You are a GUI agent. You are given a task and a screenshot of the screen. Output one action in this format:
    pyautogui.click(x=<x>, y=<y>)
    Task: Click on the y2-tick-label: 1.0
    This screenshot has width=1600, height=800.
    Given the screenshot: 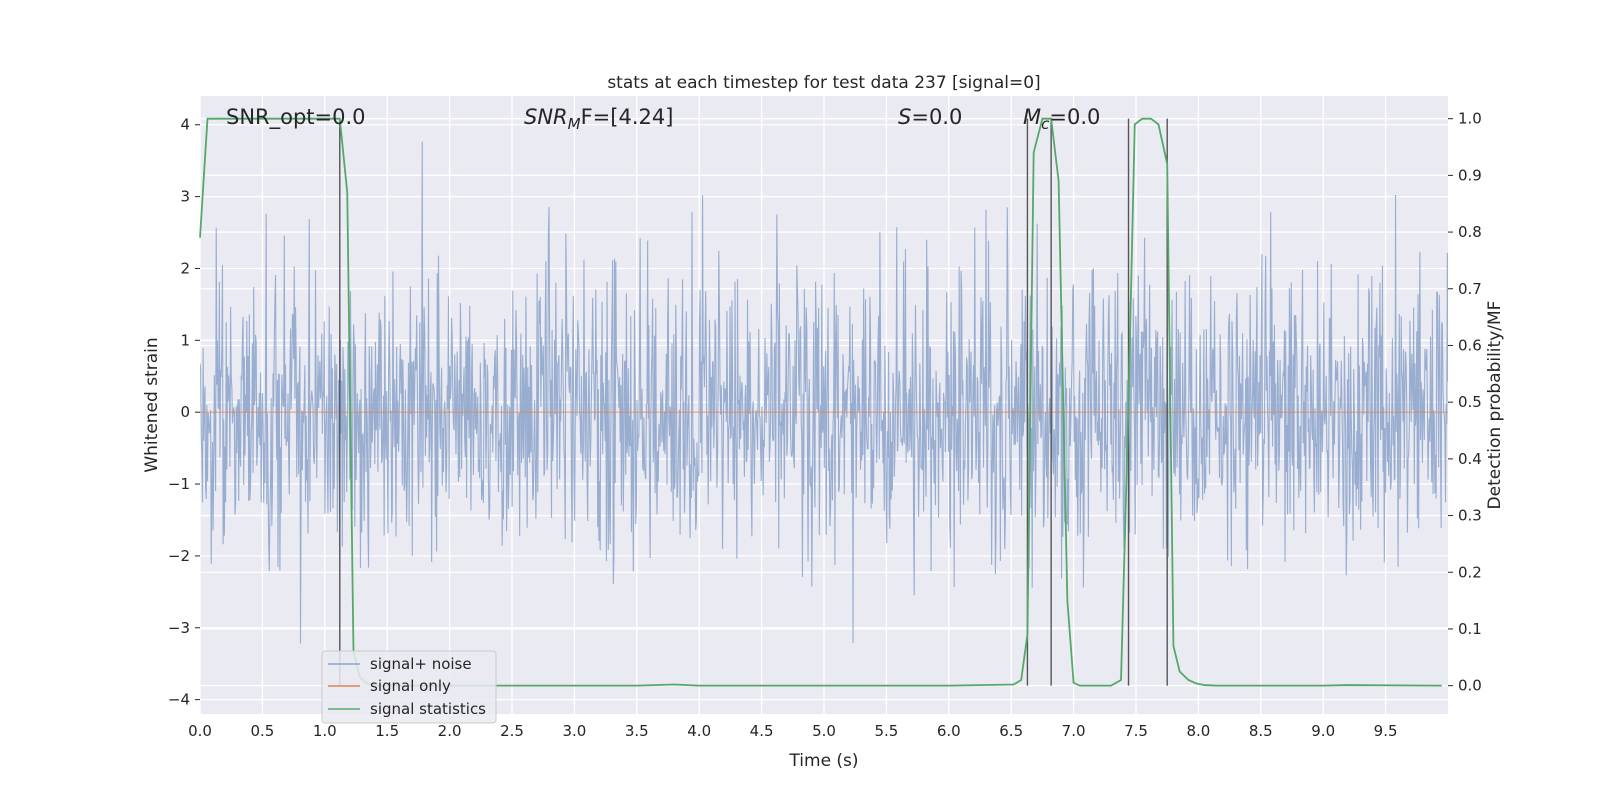 What is the action you would take?
    pyautogui.click(x=1470, y=119)
    